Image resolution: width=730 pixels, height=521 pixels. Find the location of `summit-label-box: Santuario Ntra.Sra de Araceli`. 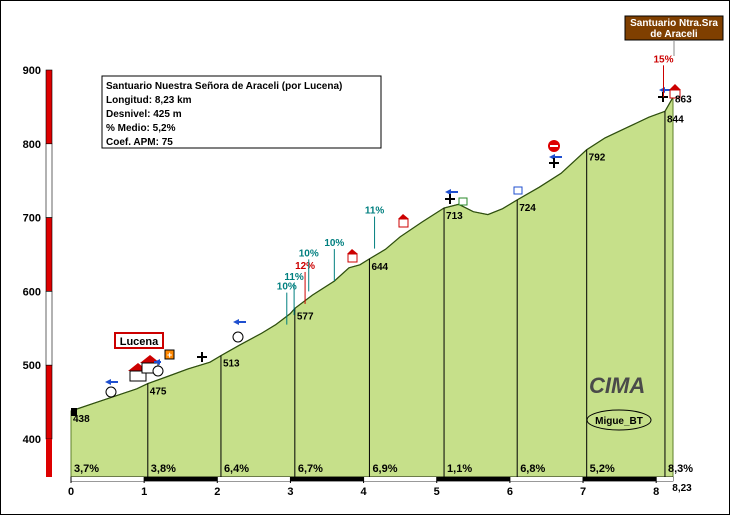

summit-label-box: Santuario Ntra.Sra de Araceli is located at coordinates (674, 28).